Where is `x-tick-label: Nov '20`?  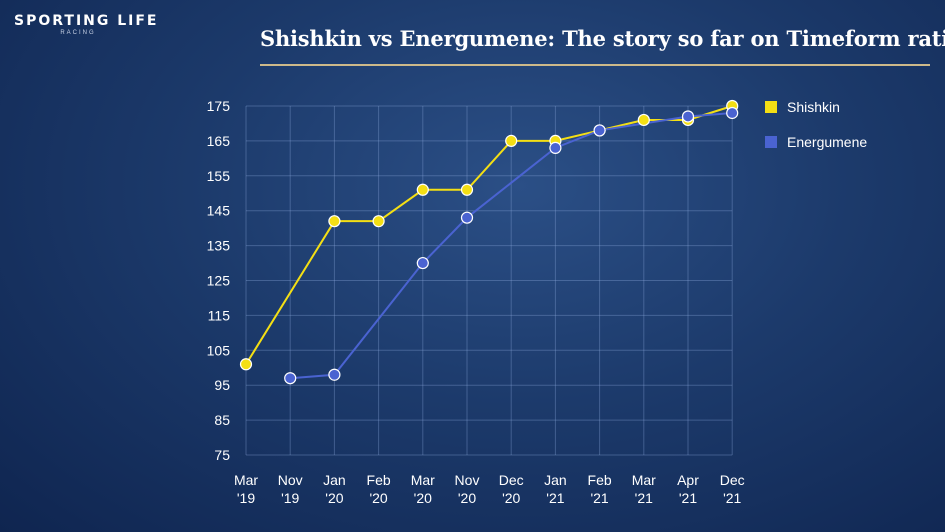 x-tick-label: Nov '20 is located at coordinates (467, 489).